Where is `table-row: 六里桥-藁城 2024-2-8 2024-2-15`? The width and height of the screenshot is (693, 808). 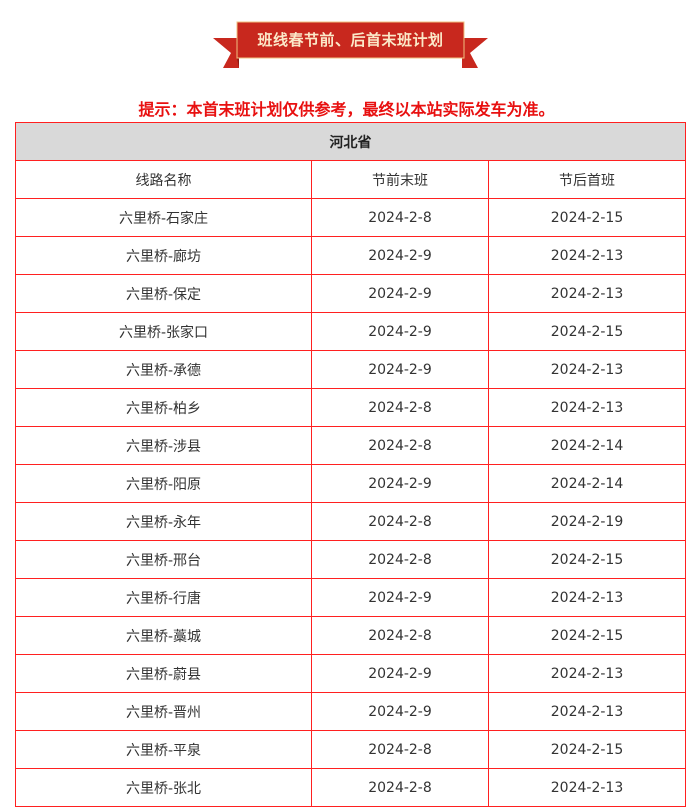
table-row: 六里桥-藁城 2024-2-8 2024-2-15 is located at coordinates (351, 635).